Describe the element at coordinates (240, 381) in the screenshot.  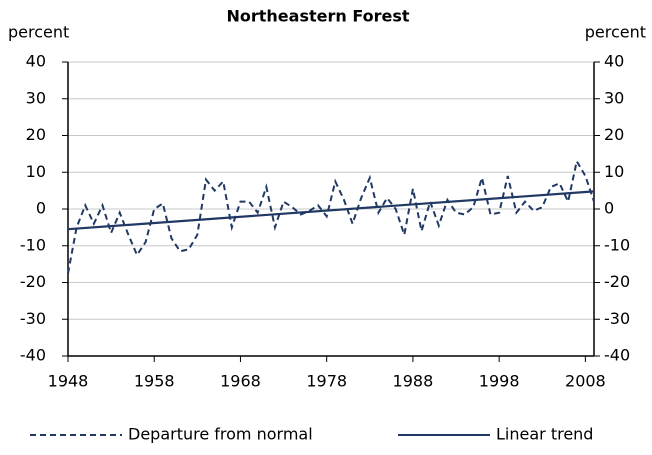
I see `x-tick-label: 1968` at that location.